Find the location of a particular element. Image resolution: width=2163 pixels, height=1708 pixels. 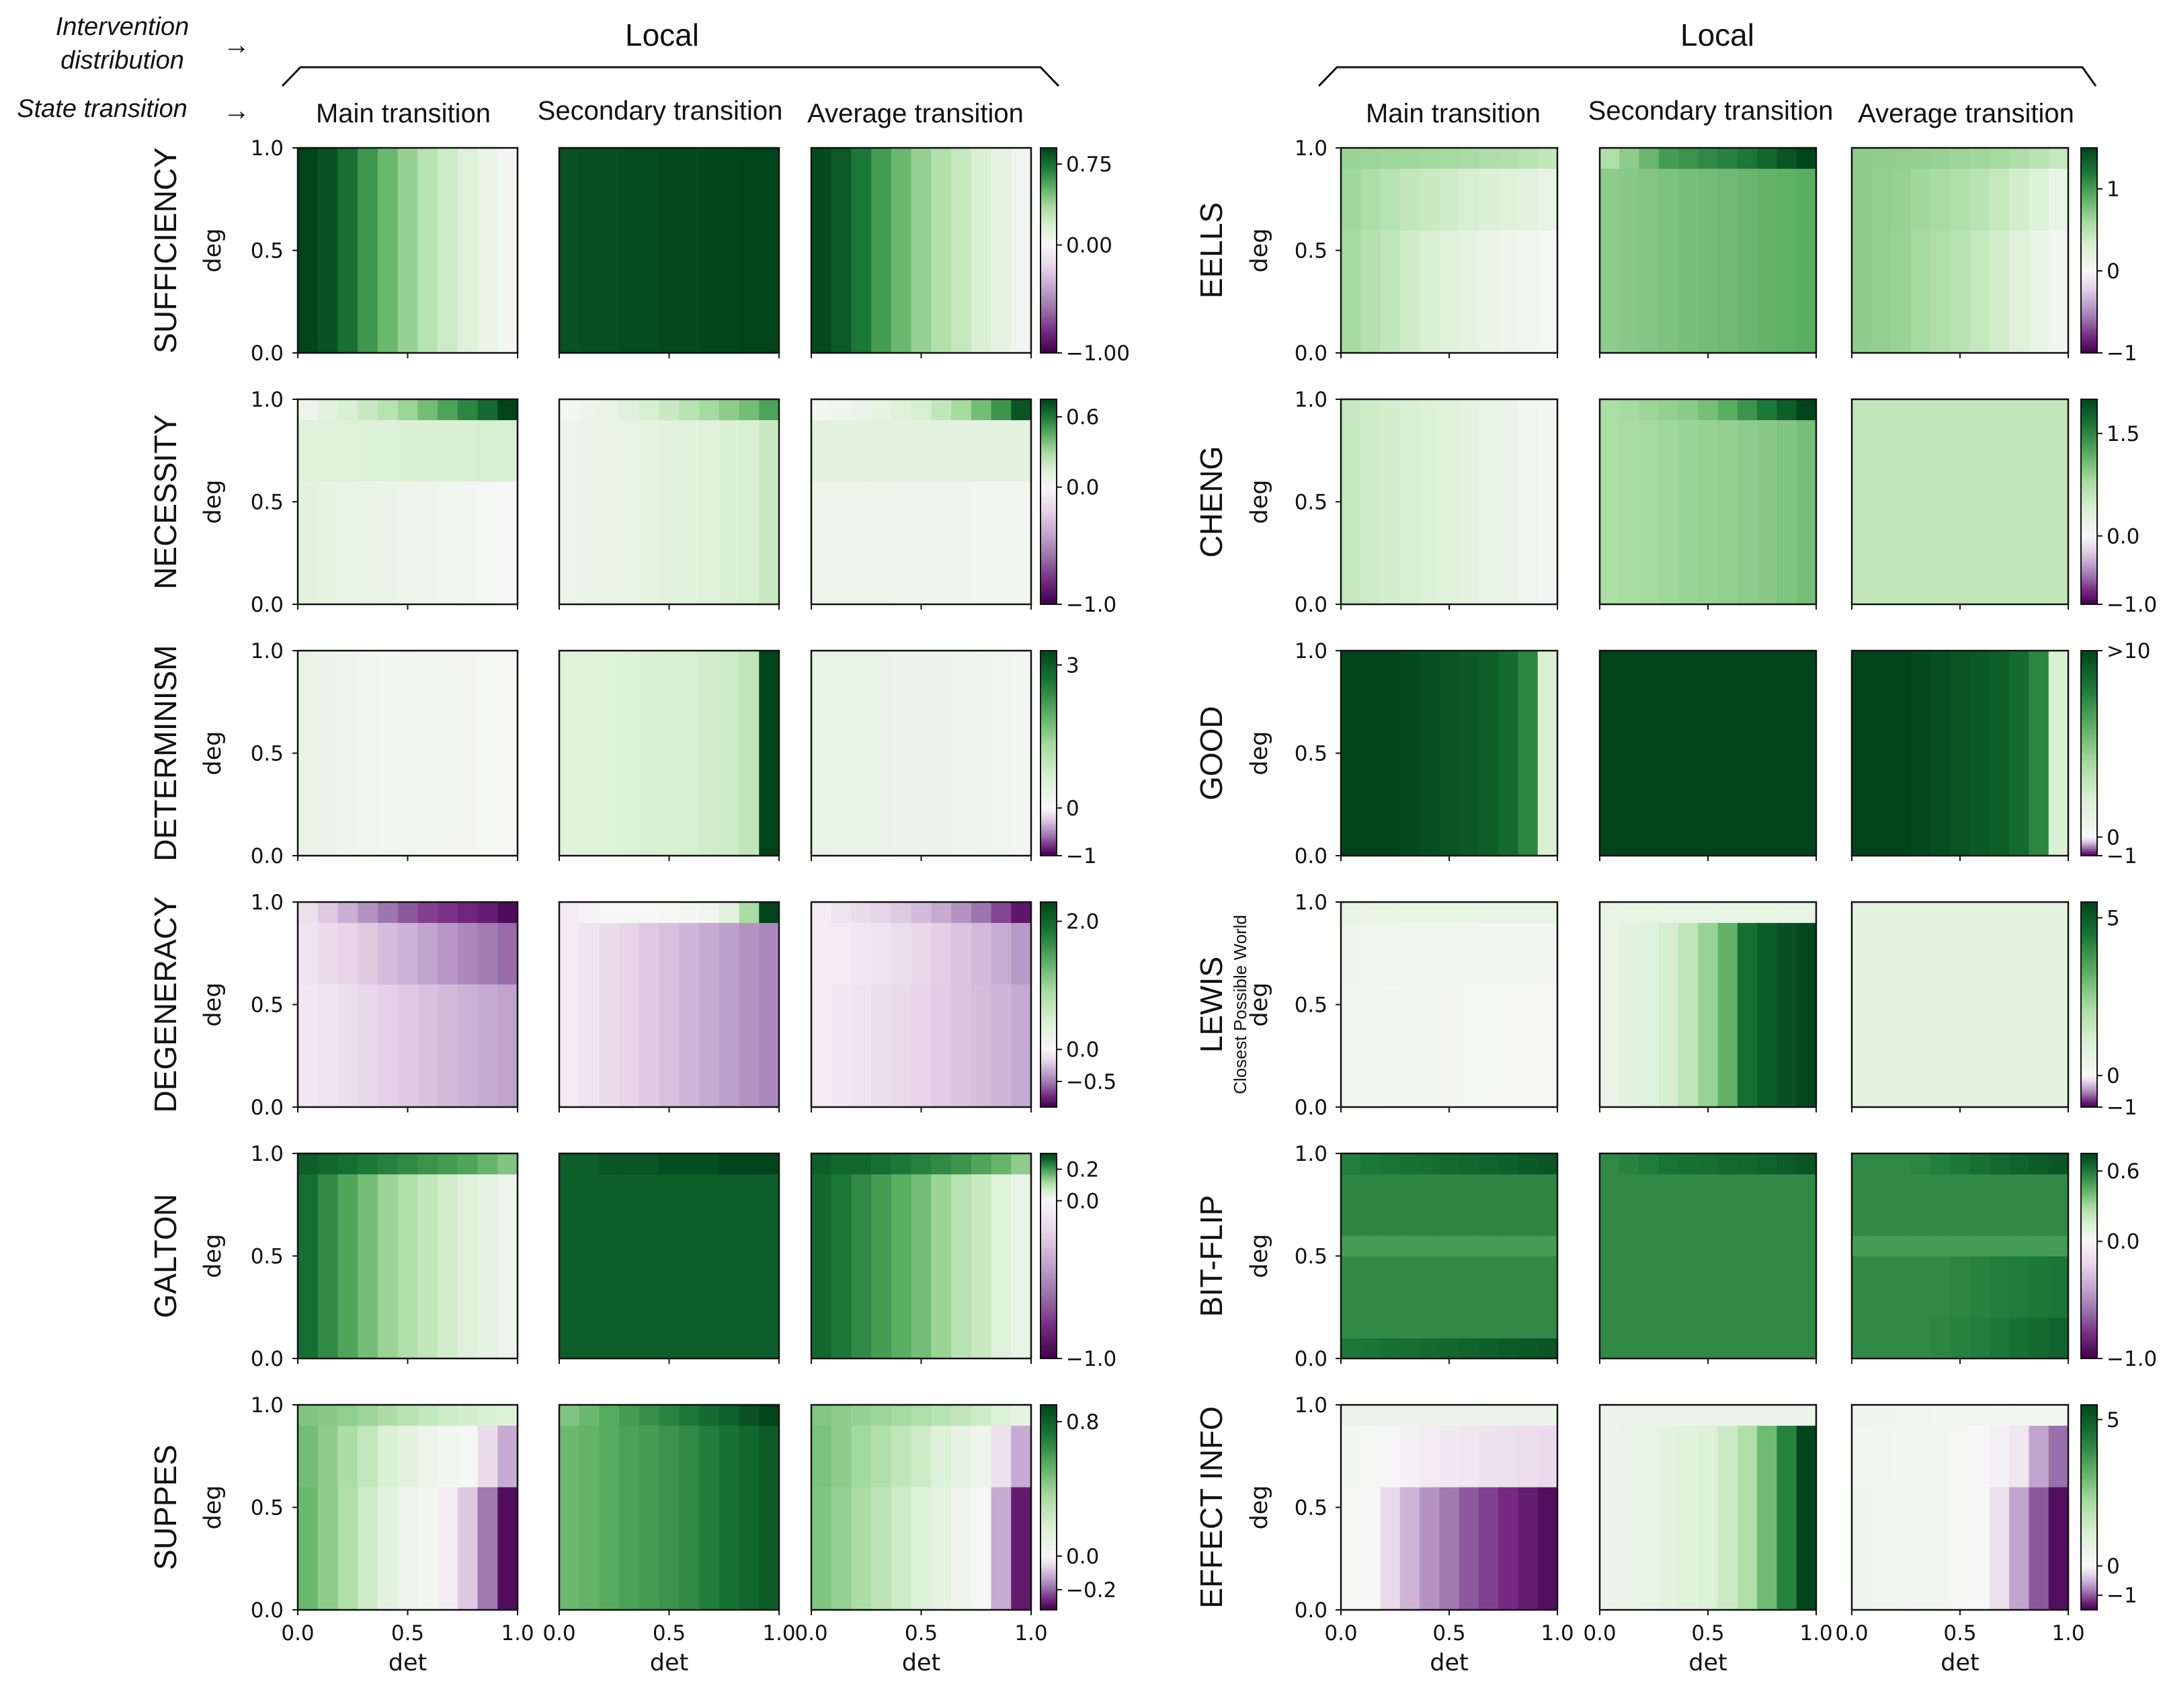

row-label: LEWIS is located at coordinates (1211, 1005).